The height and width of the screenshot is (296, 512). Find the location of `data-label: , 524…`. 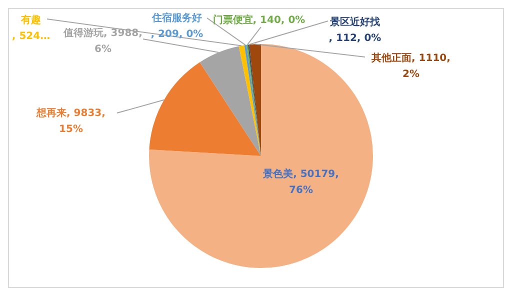

data-label: , 524… is located at coordinates (31, 36).